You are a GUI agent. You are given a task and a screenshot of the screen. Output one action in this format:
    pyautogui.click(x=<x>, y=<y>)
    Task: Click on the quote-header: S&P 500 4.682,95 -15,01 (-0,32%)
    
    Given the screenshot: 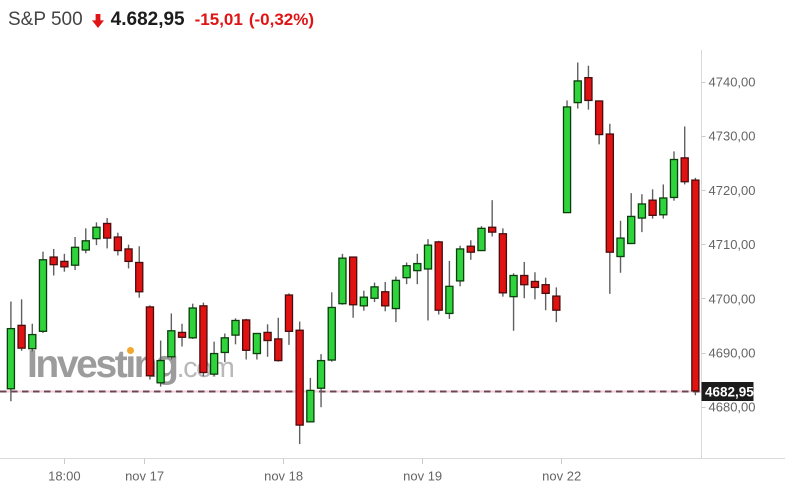 What is the action you would take?
    pyautogui.click(x=161, y=20)
    